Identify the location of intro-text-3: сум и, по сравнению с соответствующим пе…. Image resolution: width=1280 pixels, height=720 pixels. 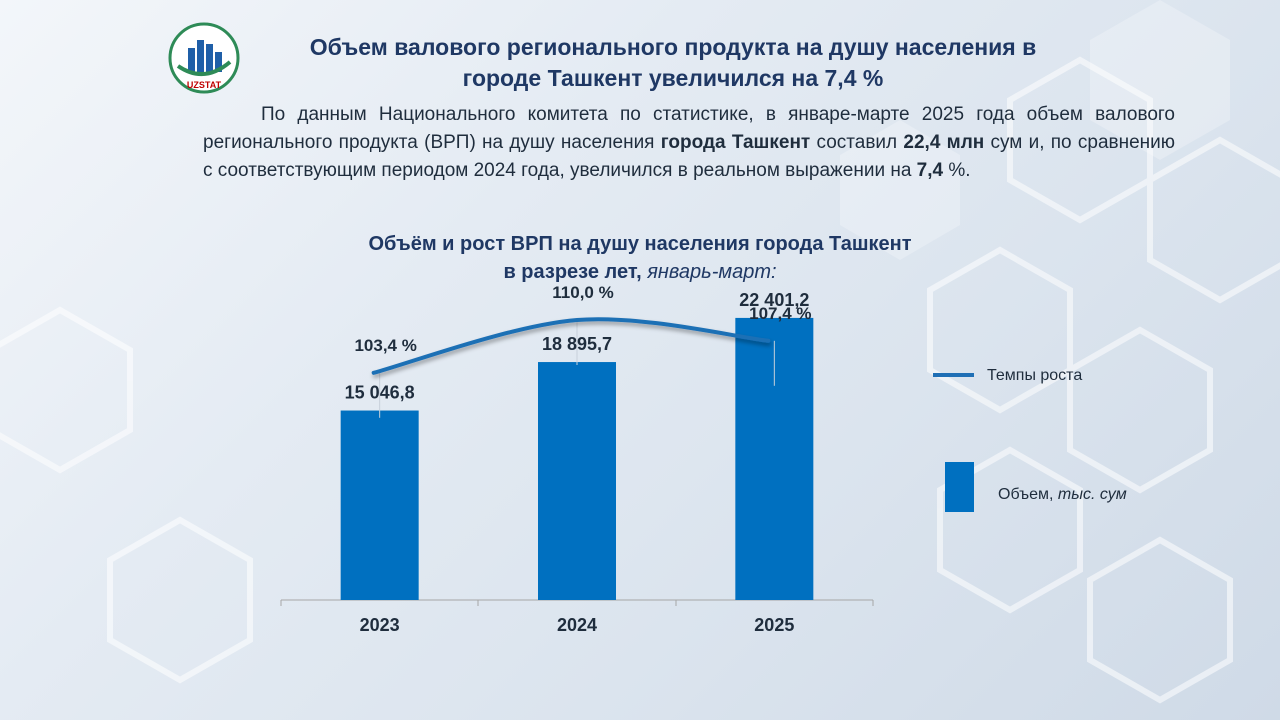
(689, 156).